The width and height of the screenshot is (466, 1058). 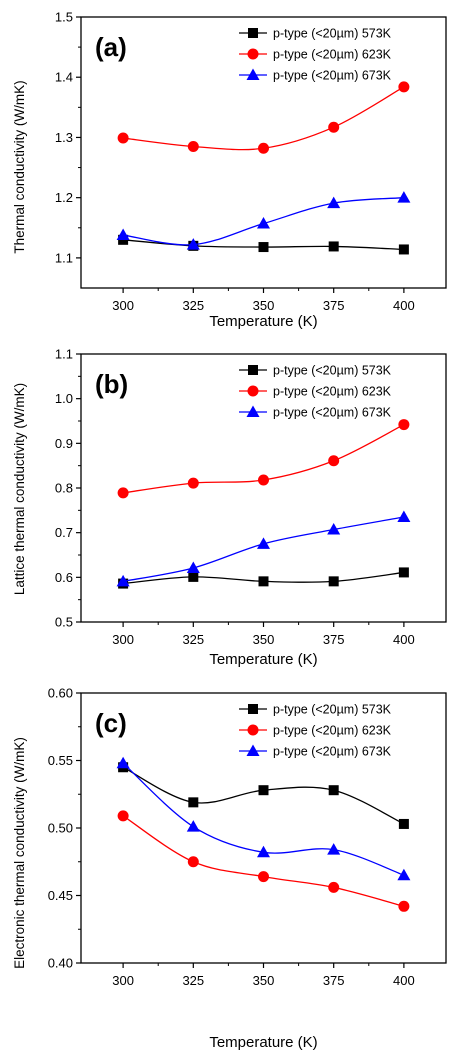 I want to click on y-axis-label: Electronic thermal conductivity (W/mK), so click(x=19, y=853).